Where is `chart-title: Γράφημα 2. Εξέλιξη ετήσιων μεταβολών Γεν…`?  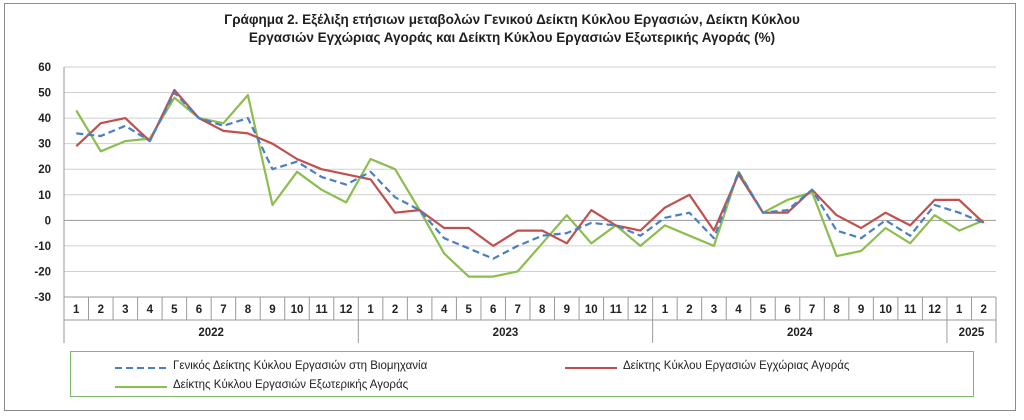
chart-title: Γράφημα 2. Εξέλιξη ετήσιων μεταβολών Γεν… is located at coordinates (512, 29).